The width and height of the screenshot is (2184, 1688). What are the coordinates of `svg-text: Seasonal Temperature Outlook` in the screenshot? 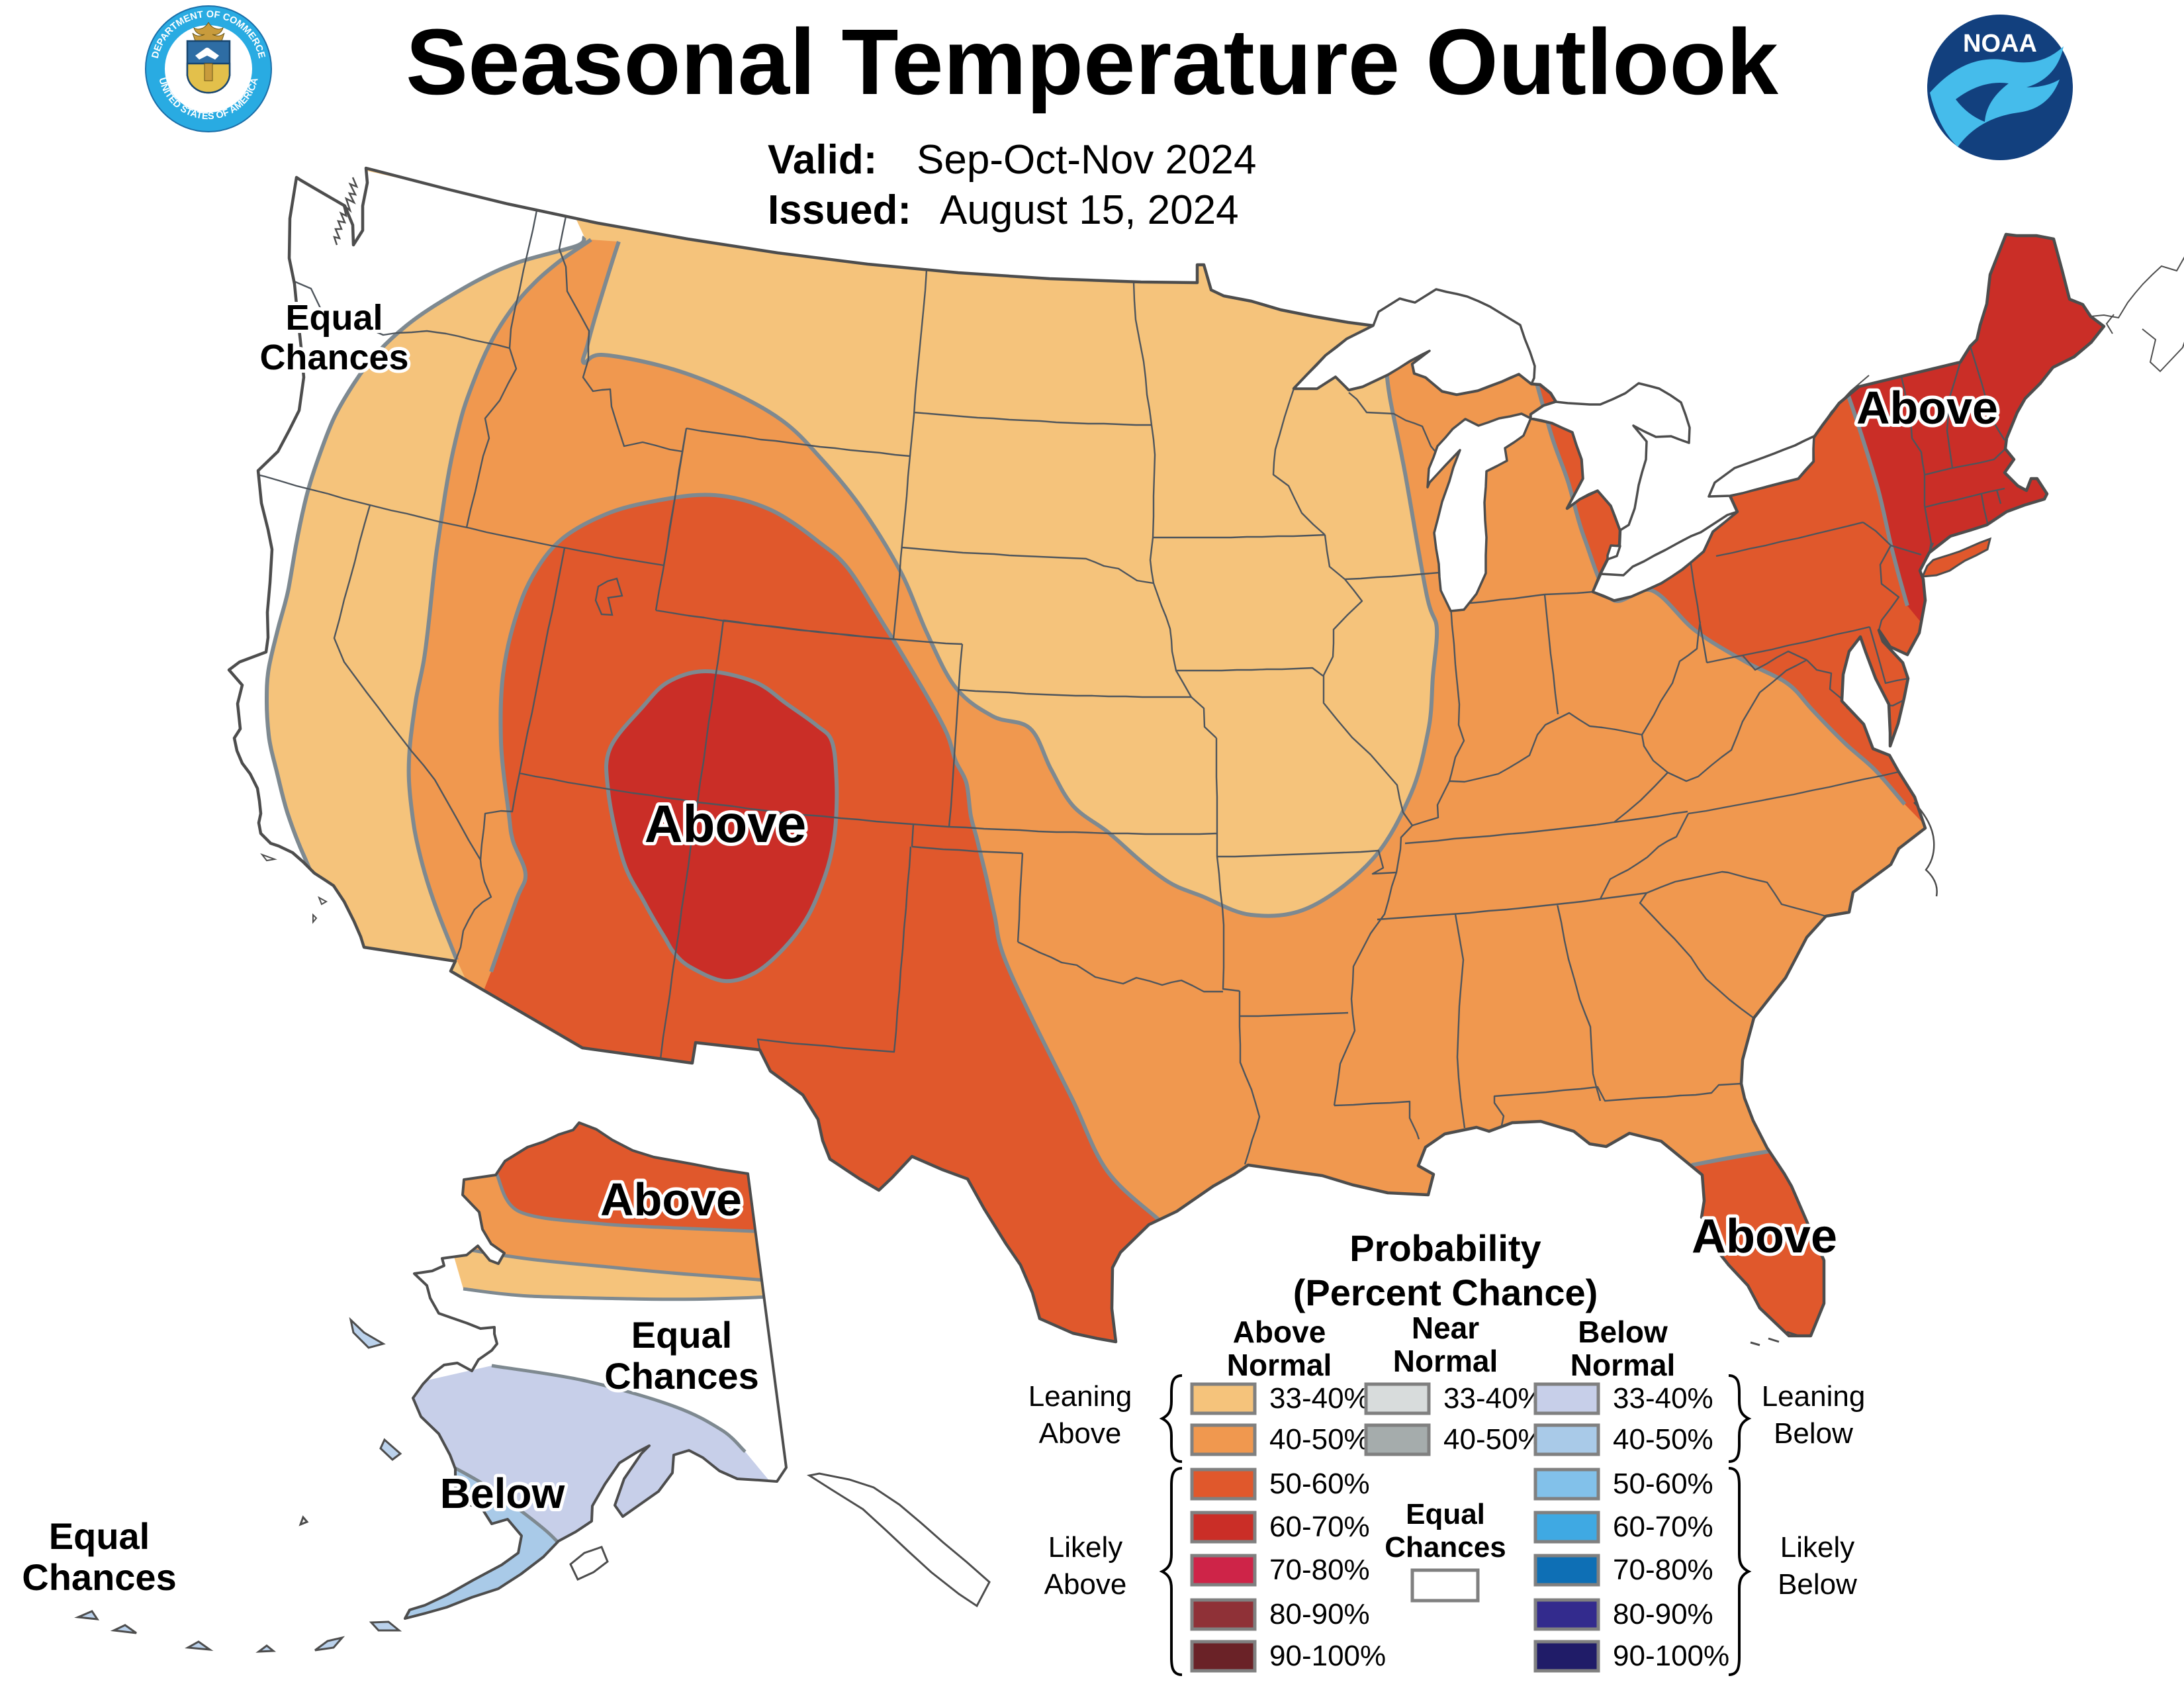 It's located at (1092, 61).